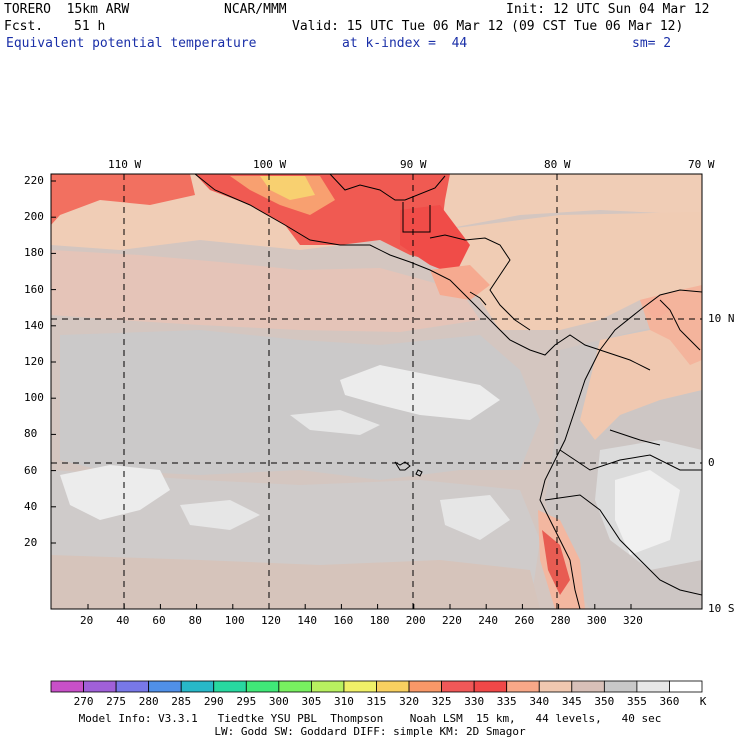  I want to click on colorbar-label: 310, so click(344, 701).